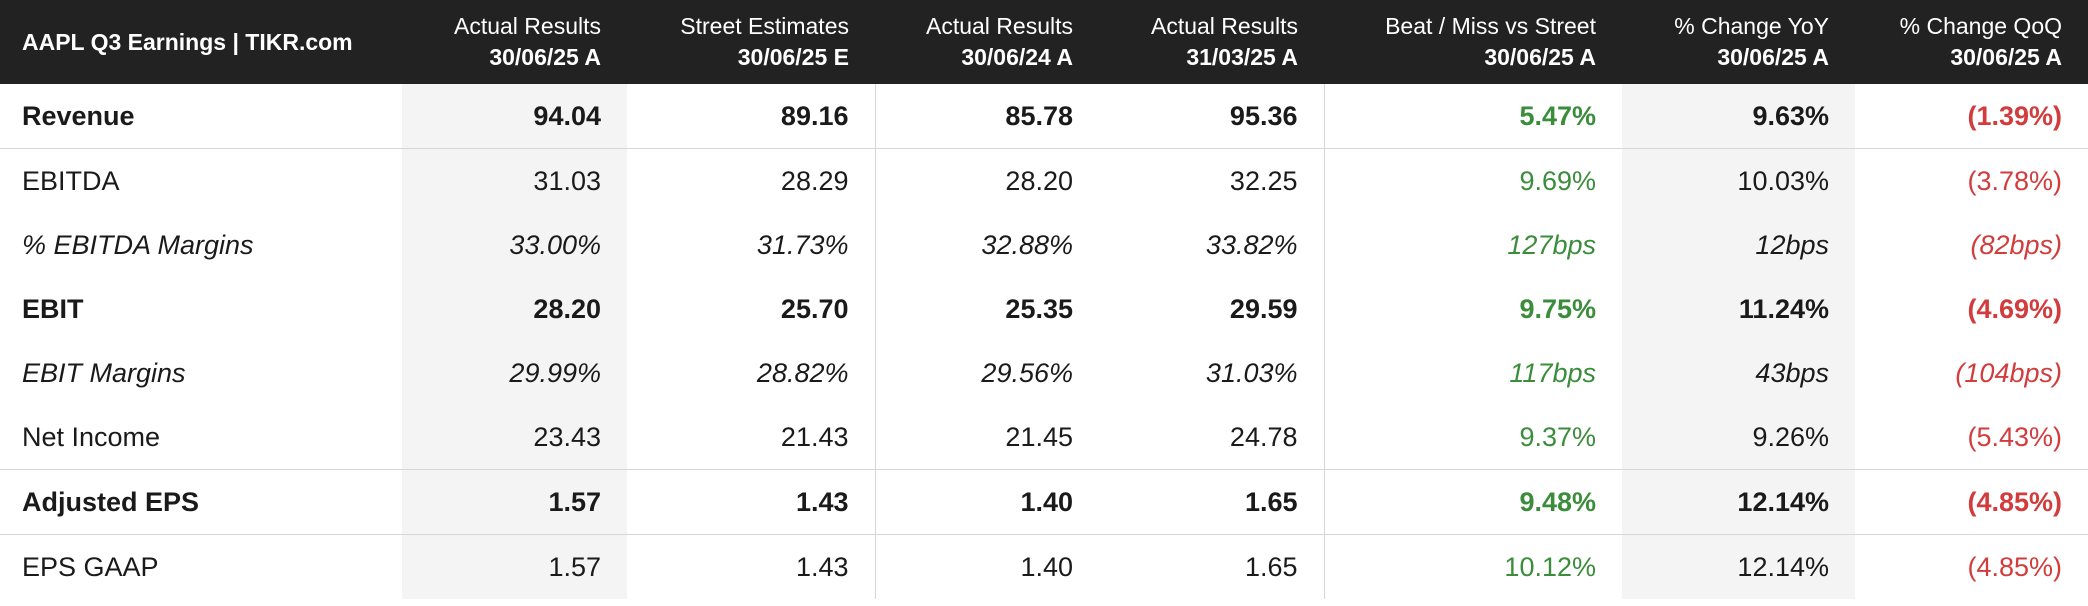 The width and height of the screenshot is (2088, 606). Describe the element at coordinates (514, 42) in the screenshot. I see `column-header: Actual Results 30/06/25 A` at that location.